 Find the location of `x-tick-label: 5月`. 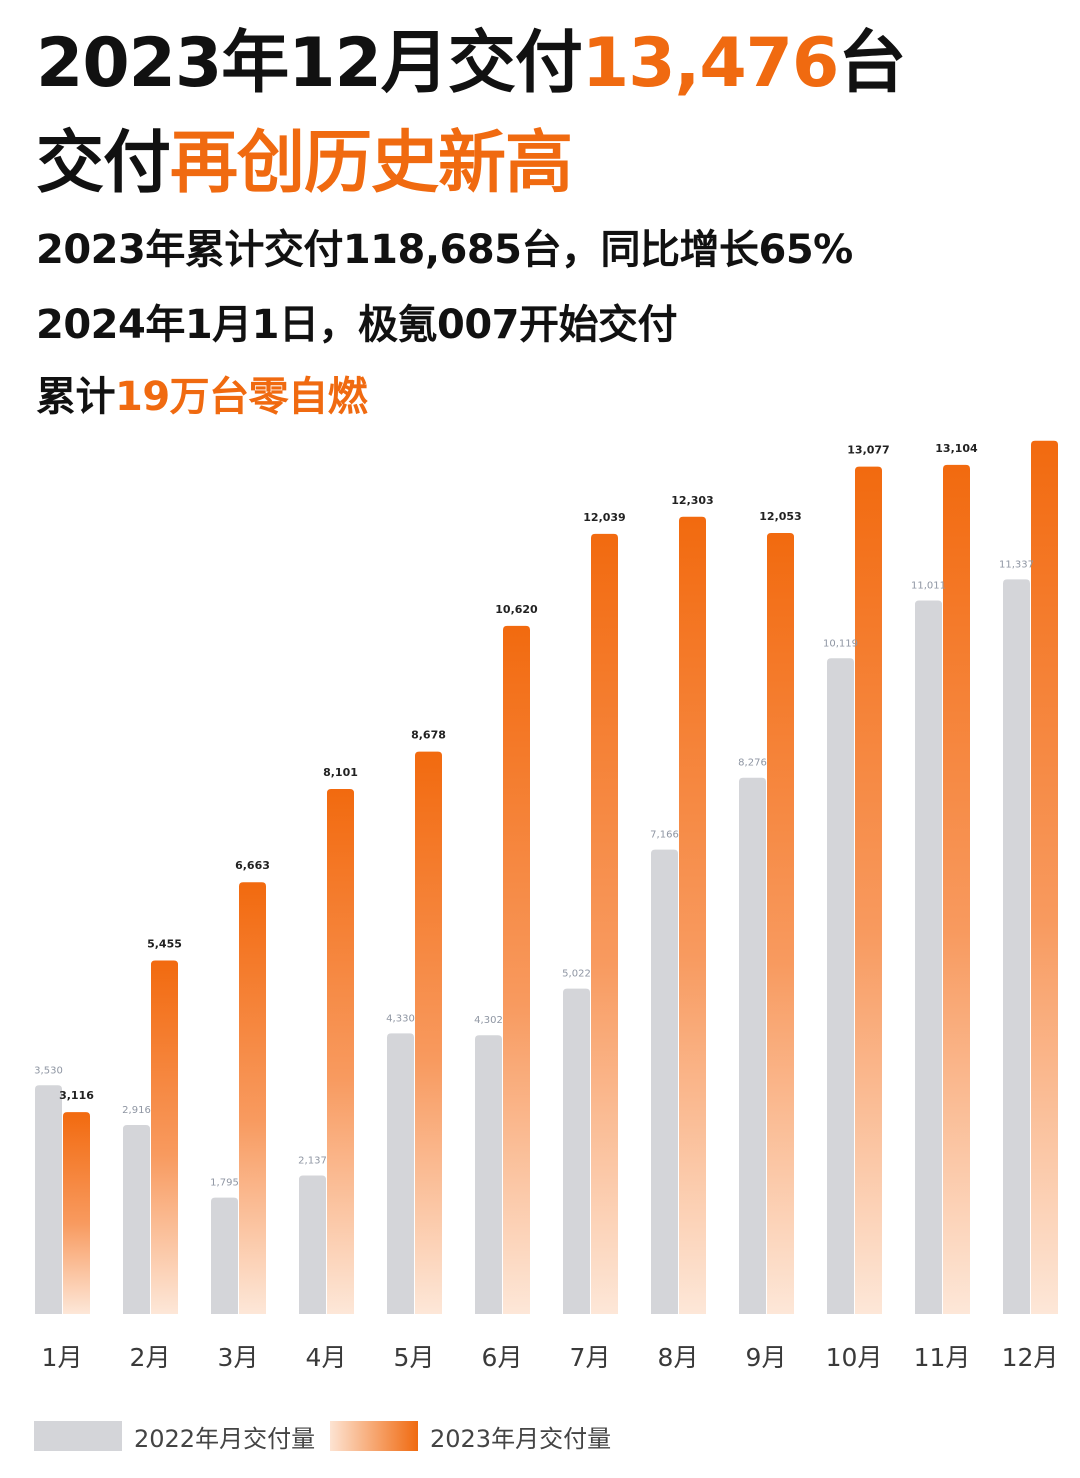

x-tick-label: 5月 is located at coordinates (414, 1357).